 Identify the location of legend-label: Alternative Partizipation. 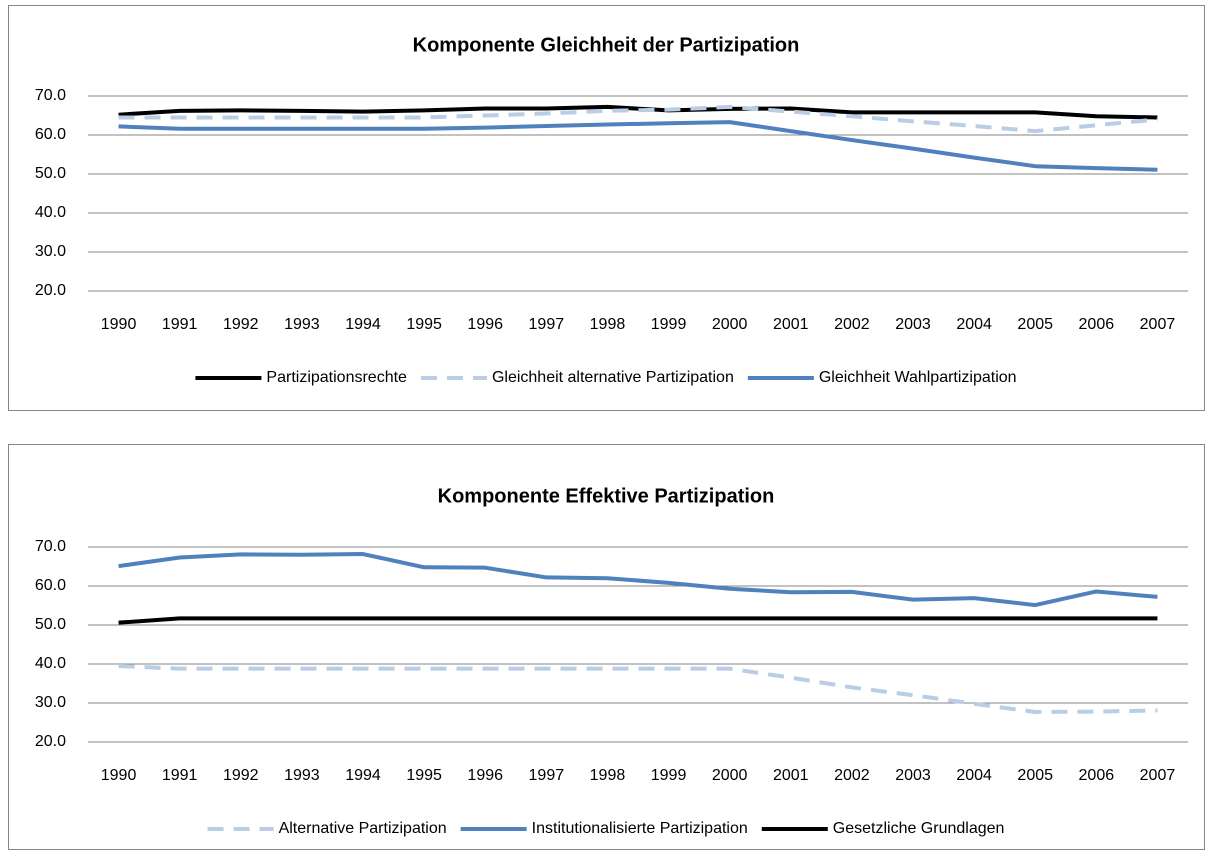
(363, 828).